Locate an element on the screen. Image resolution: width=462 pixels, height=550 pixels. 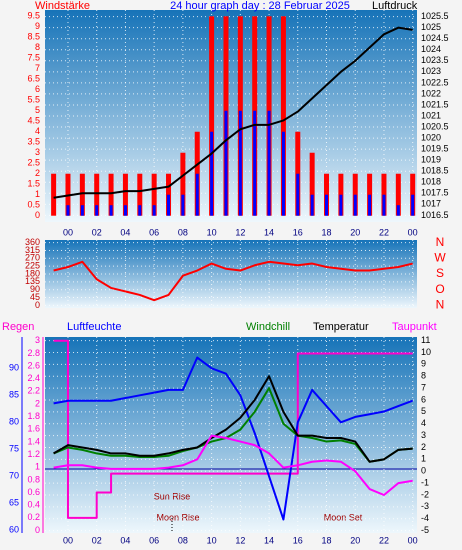
y3-tick-label: 2.6 is located at coordinates (33, 365).